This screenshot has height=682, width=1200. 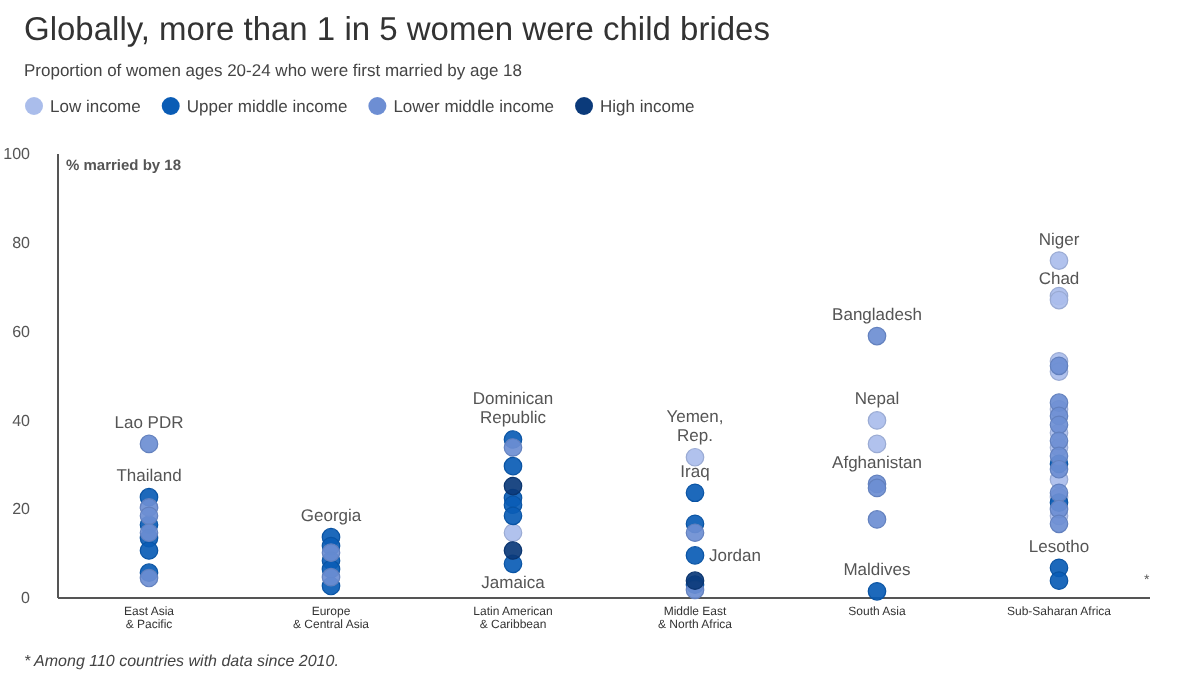 I want to click on y-tick-label: 40, so click(x=22, y=420).